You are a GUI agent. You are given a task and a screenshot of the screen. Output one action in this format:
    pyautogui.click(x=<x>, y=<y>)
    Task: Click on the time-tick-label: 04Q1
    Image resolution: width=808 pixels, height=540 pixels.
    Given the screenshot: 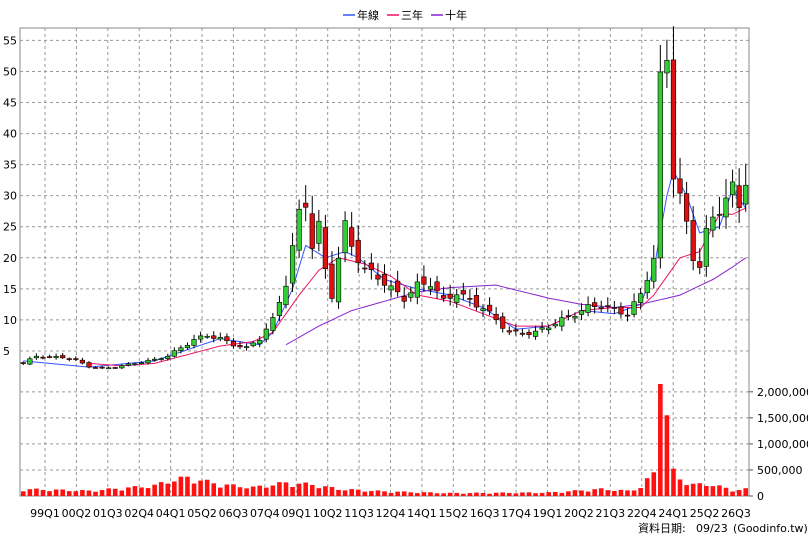 What is the action you would take?
    pyautogui.click(x=171, y=513)
    